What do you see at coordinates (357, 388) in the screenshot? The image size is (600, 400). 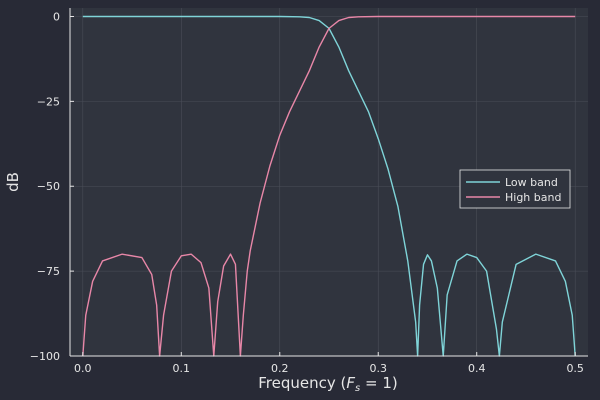 I see `x-axis-title-sub: s` at bounding box center [357, 388].